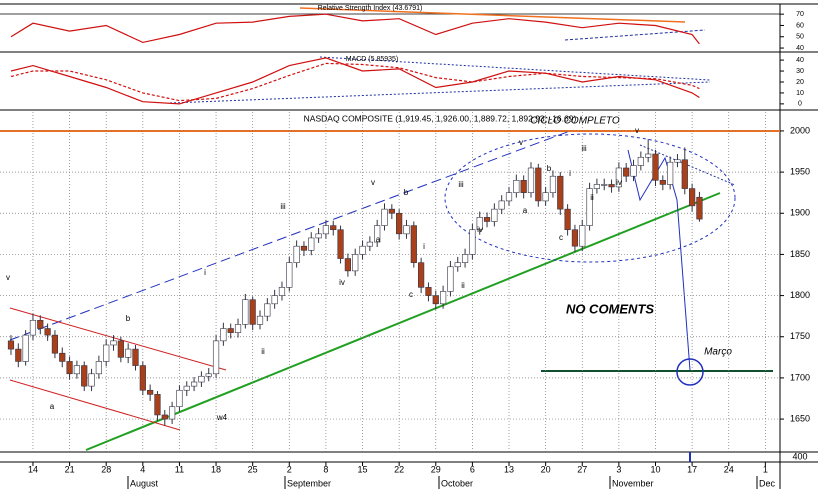 The height and width of the screenshot is (489, 818). Describe the element at coordinates (372, 59) in the screenshot. I see `panel-title: MACD (5.85935)` at that location.